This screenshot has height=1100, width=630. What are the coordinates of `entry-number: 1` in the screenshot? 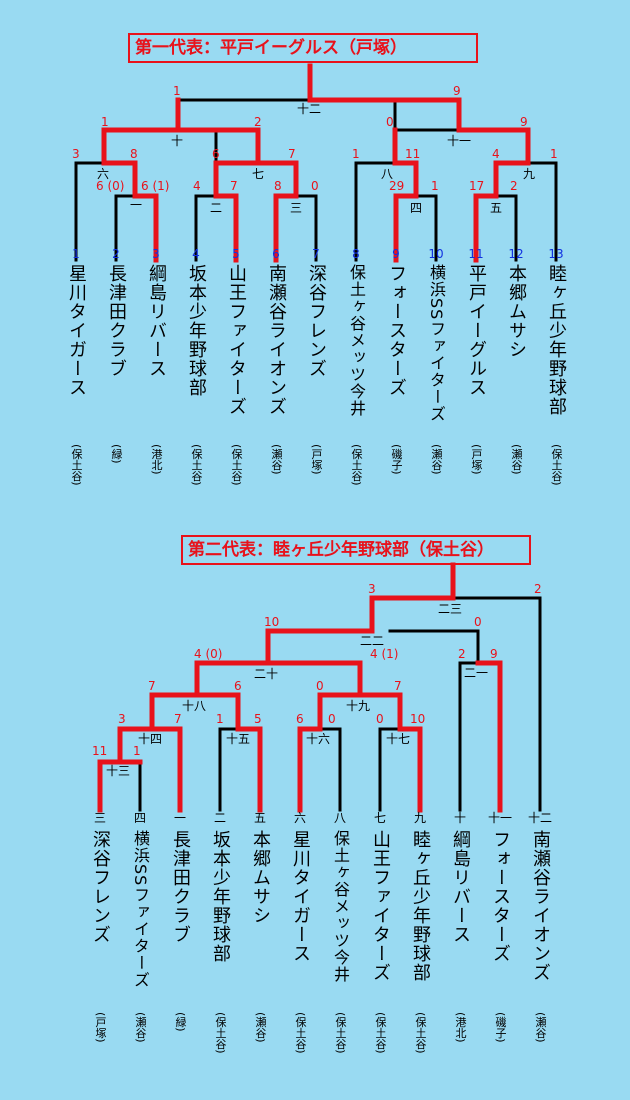 It's located at (76, 254).